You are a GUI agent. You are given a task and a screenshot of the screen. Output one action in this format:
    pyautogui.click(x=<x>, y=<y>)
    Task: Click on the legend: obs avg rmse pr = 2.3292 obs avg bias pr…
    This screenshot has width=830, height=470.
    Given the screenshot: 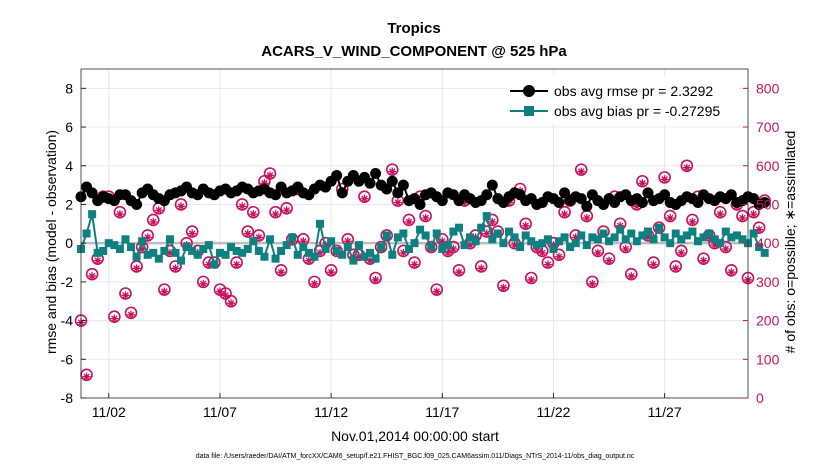 What is the action you would take?
    pyautogui.click(x=623, y=100)
    